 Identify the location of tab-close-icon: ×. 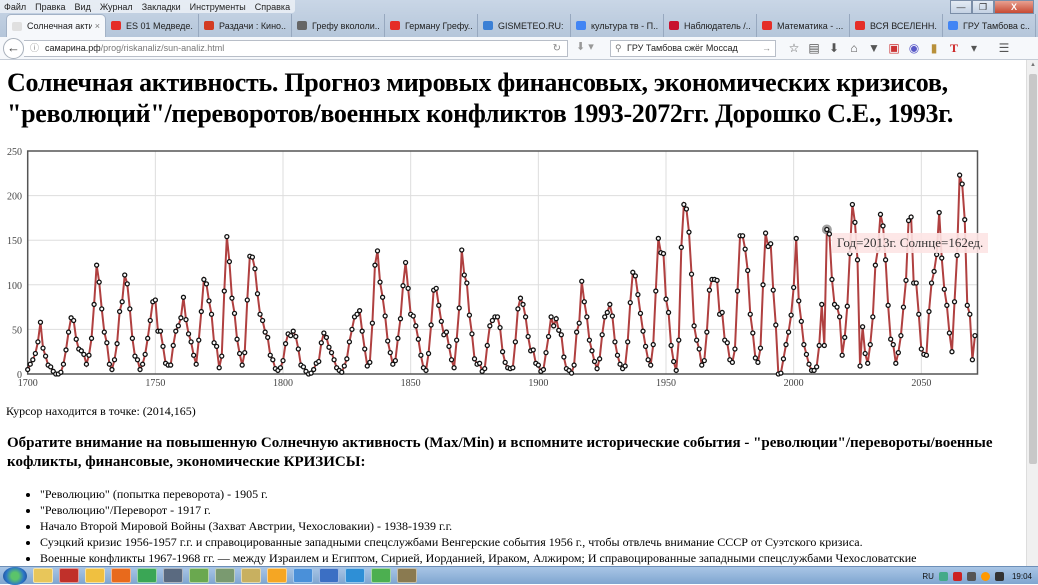
(97, 26).